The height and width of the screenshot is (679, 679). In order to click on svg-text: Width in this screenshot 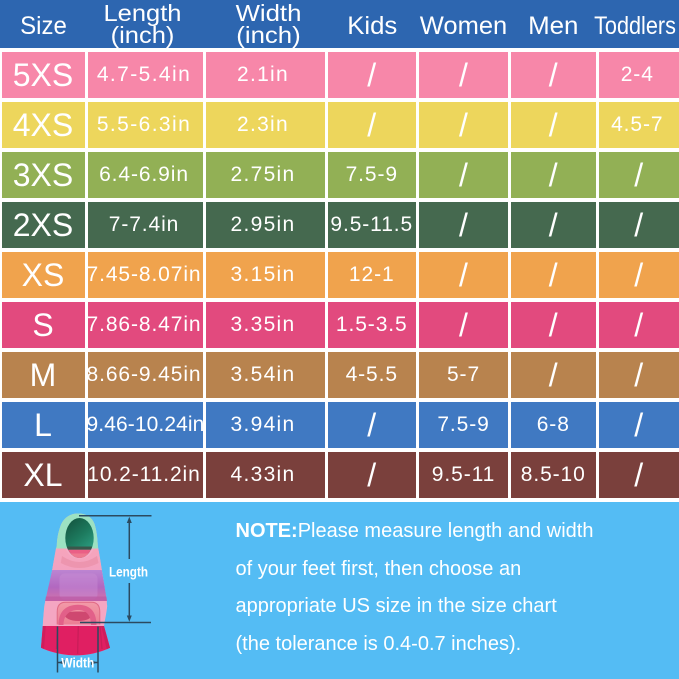, I will do `click(77, 663)`.